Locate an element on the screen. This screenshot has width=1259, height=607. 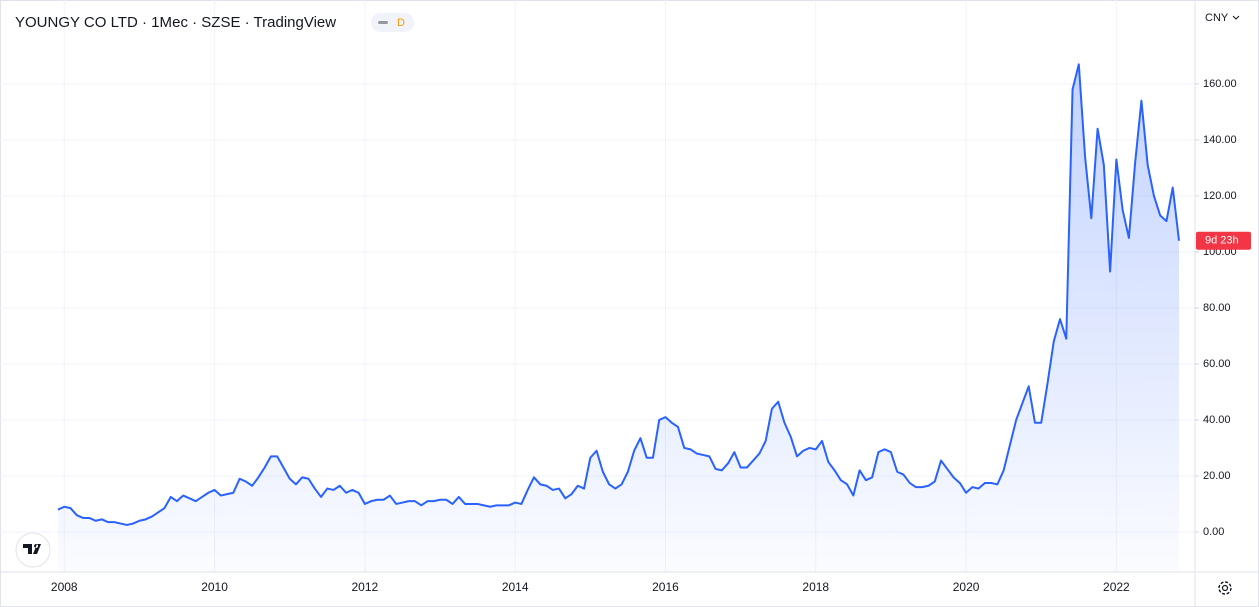
y-tick-label: 40.00 is located at coordinates (1217, 420).